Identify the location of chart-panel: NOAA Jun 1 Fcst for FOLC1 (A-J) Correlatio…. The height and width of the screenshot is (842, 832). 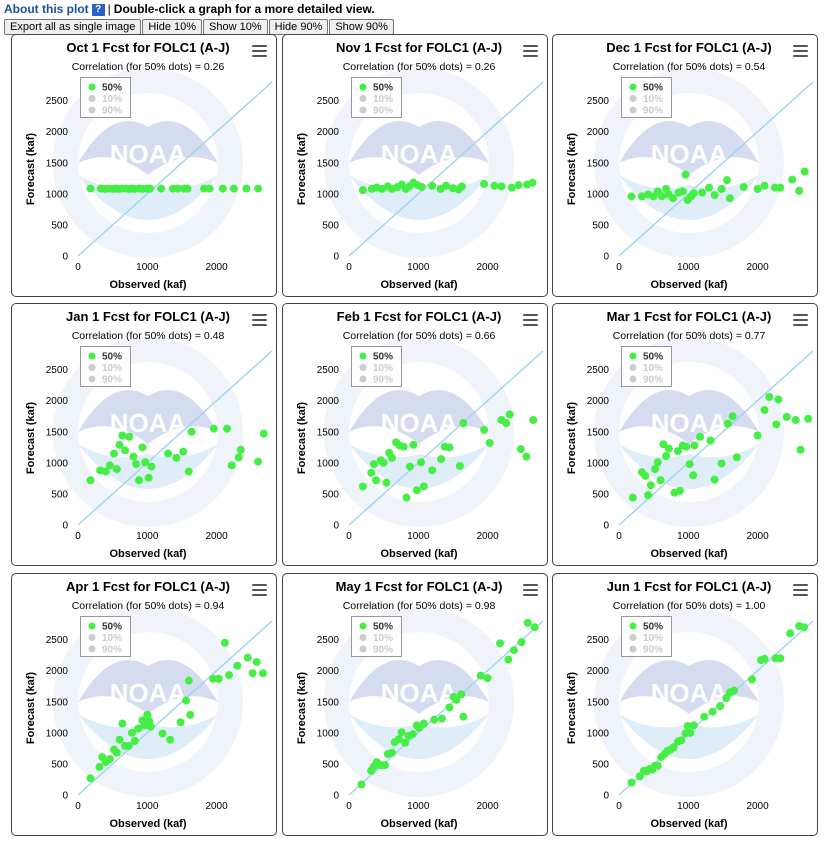
(685, 704).